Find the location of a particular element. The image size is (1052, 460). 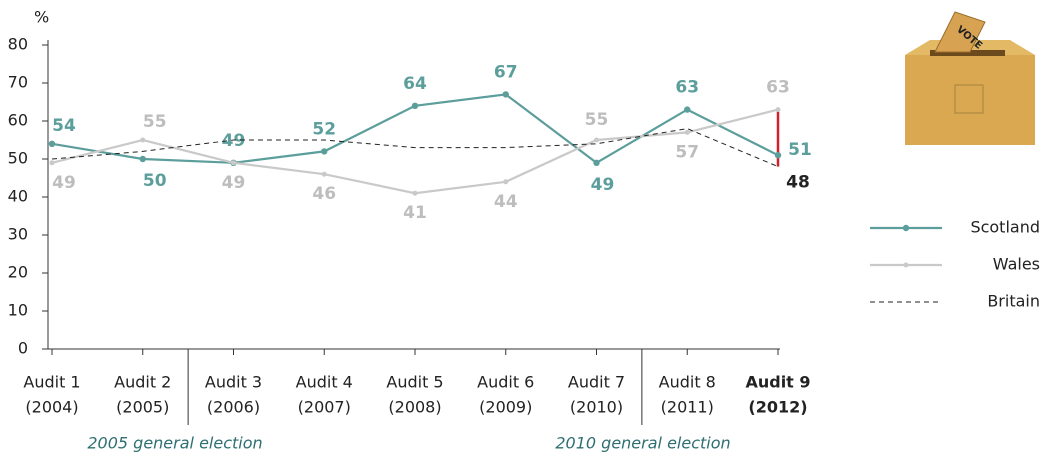

x-tick-label: Audit 8 is located at coordinates (687, 382).